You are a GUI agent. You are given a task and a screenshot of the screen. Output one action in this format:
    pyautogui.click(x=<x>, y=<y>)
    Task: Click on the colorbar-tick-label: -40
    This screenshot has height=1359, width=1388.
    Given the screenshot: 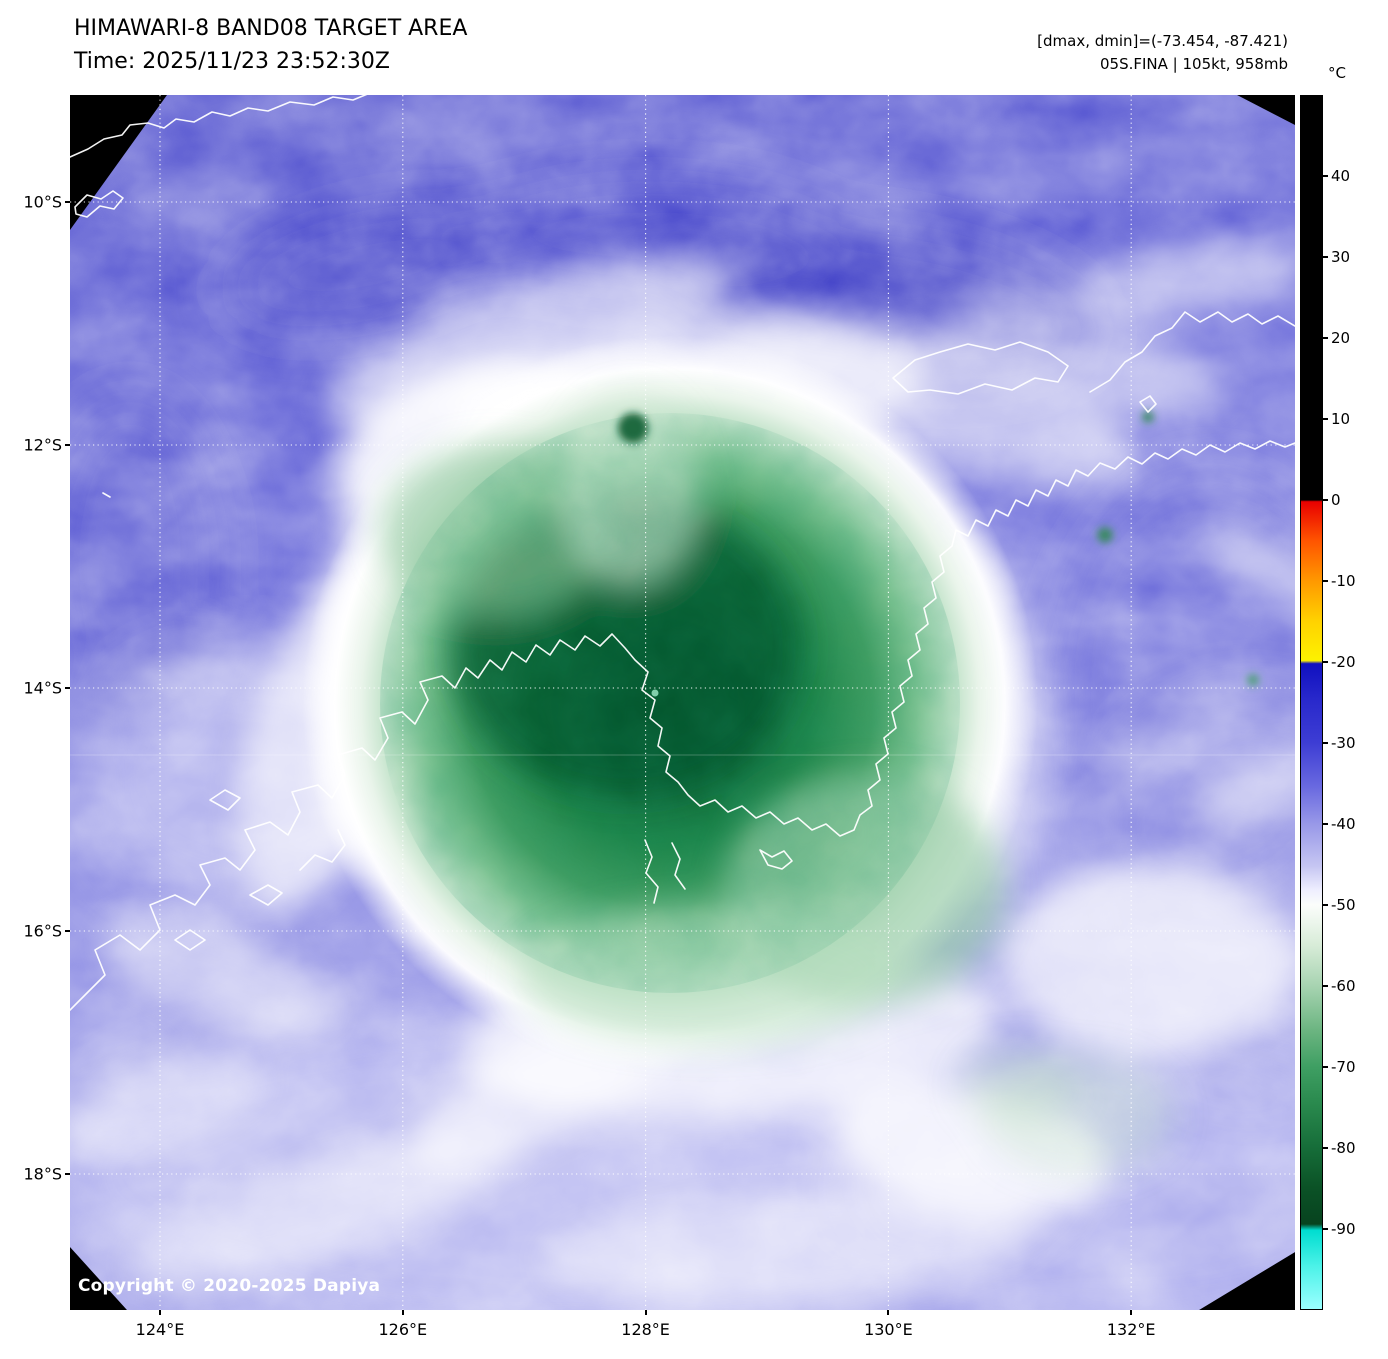 What is the action you would take?
    pyautogui.click(x=1343, y=824)
    